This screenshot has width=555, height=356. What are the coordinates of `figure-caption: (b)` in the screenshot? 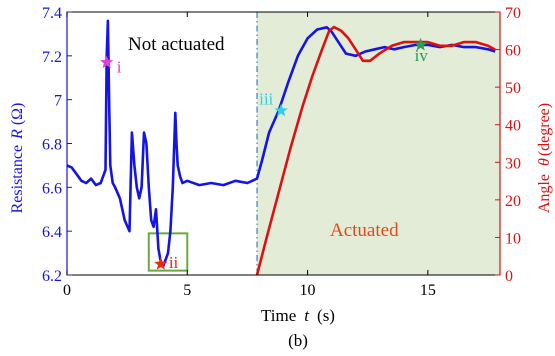 It's located at (298, 340).